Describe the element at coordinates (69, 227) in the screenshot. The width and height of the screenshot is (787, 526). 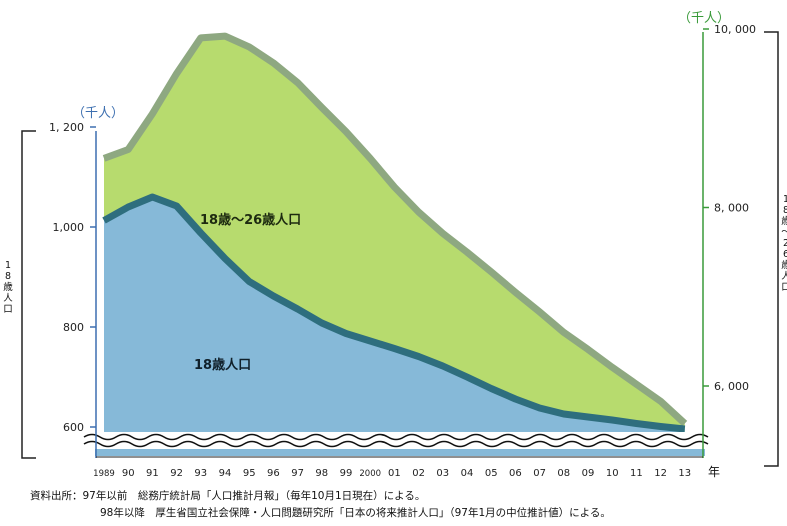
I see `left-tick-label: 1,000` at that location.